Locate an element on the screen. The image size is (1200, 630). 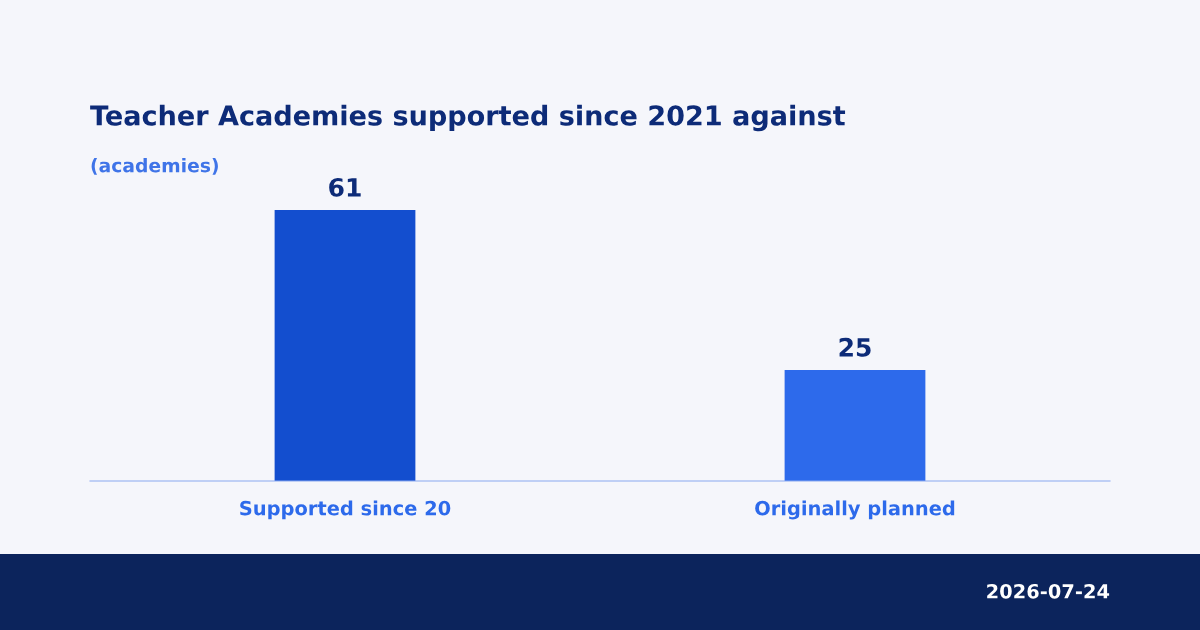
data-label: 25 is located at coordinates (855, 347).